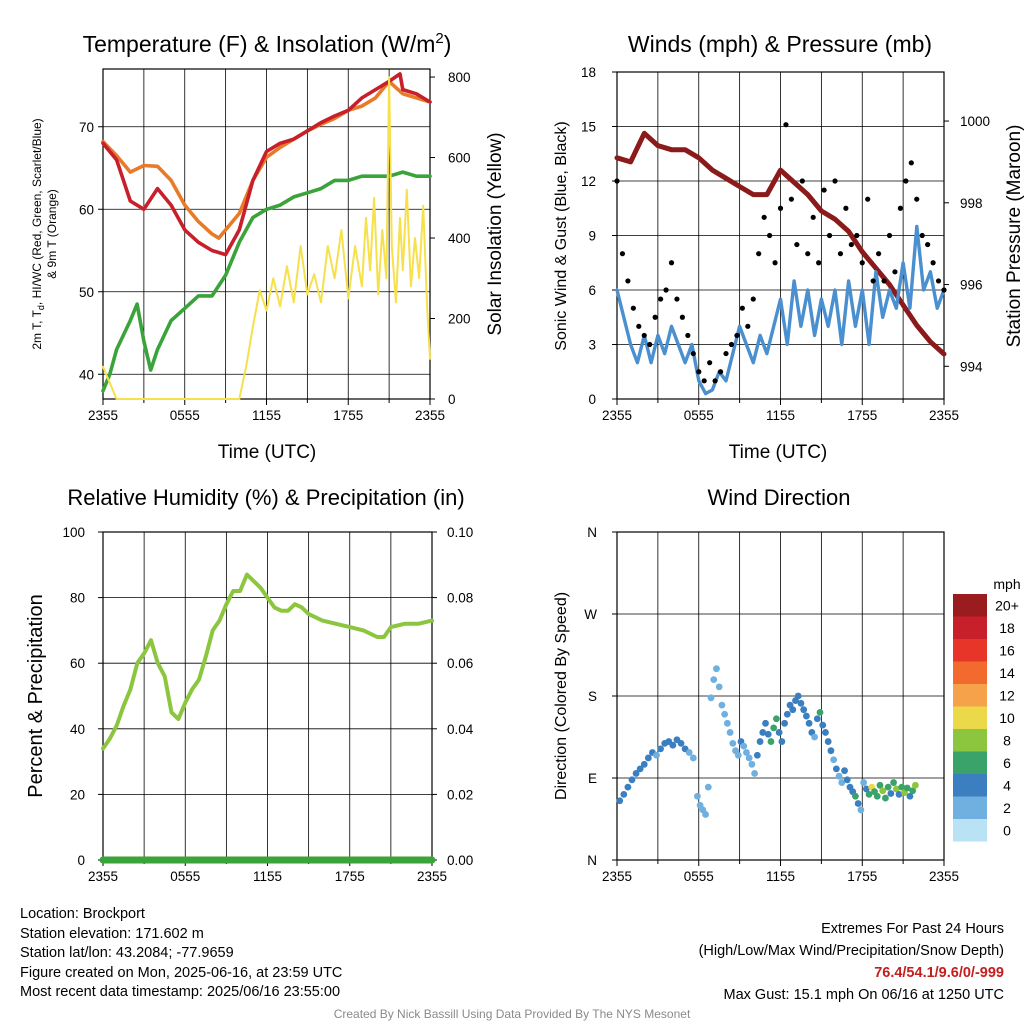  What do you see at coordinates (37, 329) in the screenshot?
I see `y-axis-label-part: 2m T, T` at bounding box center [37, 329].